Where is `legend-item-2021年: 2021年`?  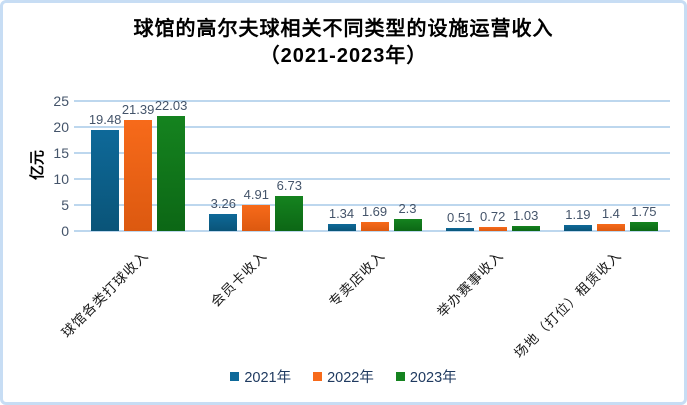 legend-item-2021年: 2021年 is located at coordinates (260, 376).